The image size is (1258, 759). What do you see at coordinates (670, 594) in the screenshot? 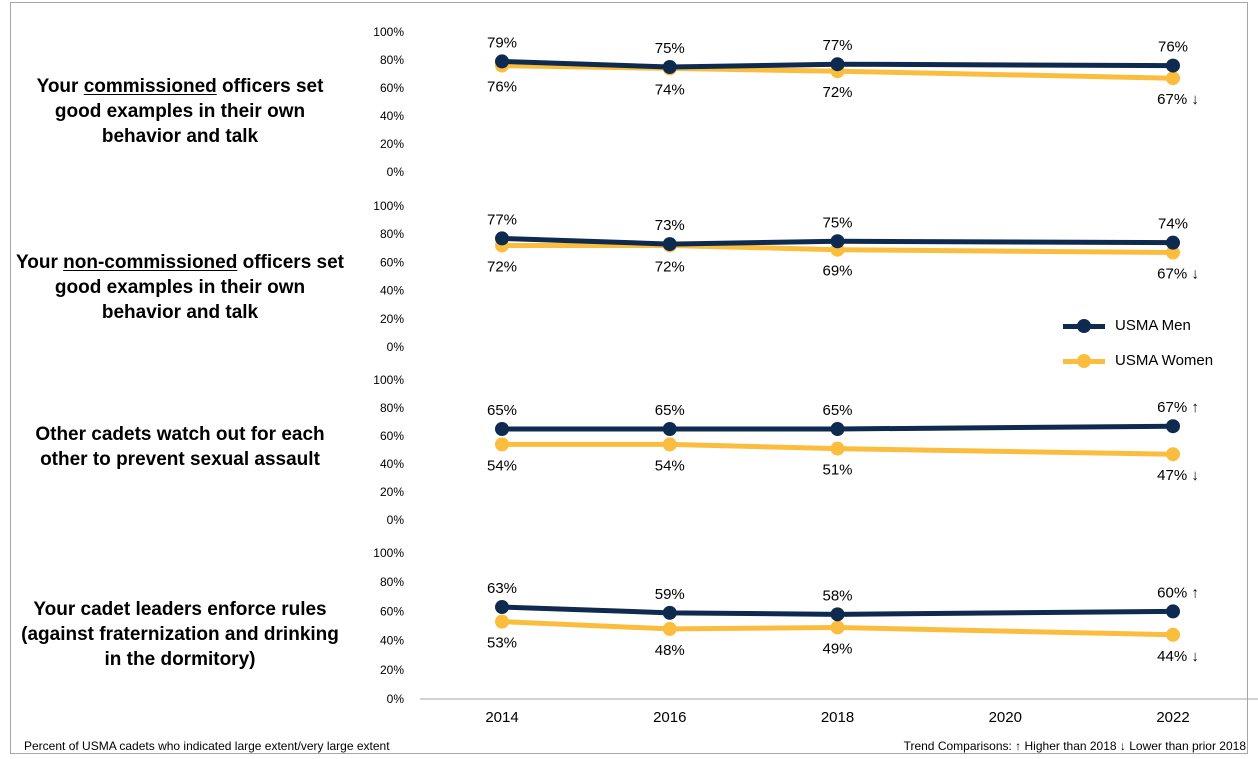
I see `data-label-men: 59%` at bounding box center [670, 594].